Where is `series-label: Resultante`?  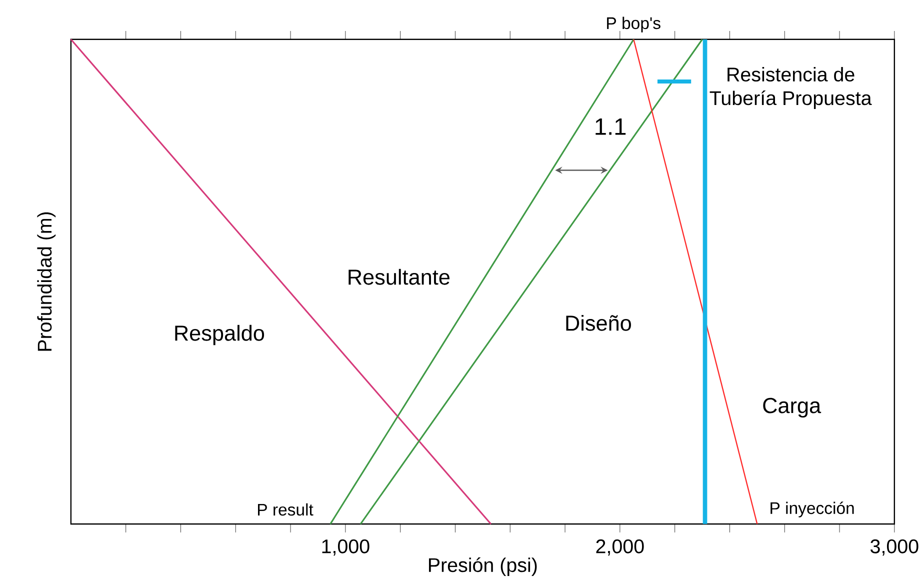
series-label: Resultante is located at coordinates (399, 276).